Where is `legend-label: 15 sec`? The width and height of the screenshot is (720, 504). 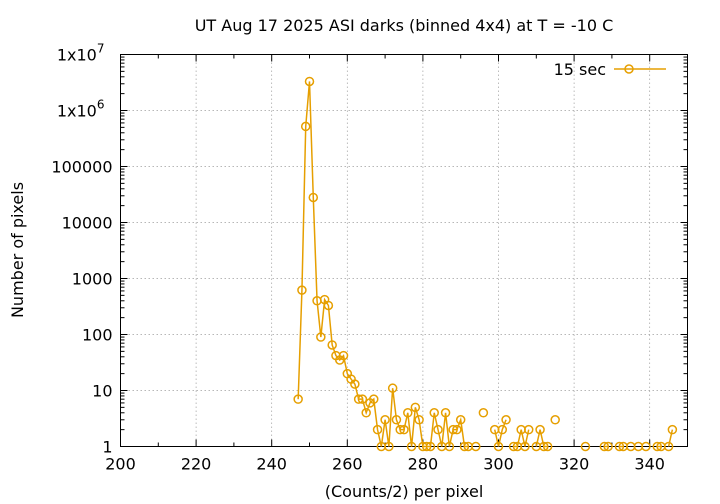 legend-label: 15 sec is located at coordinates (580, 69).